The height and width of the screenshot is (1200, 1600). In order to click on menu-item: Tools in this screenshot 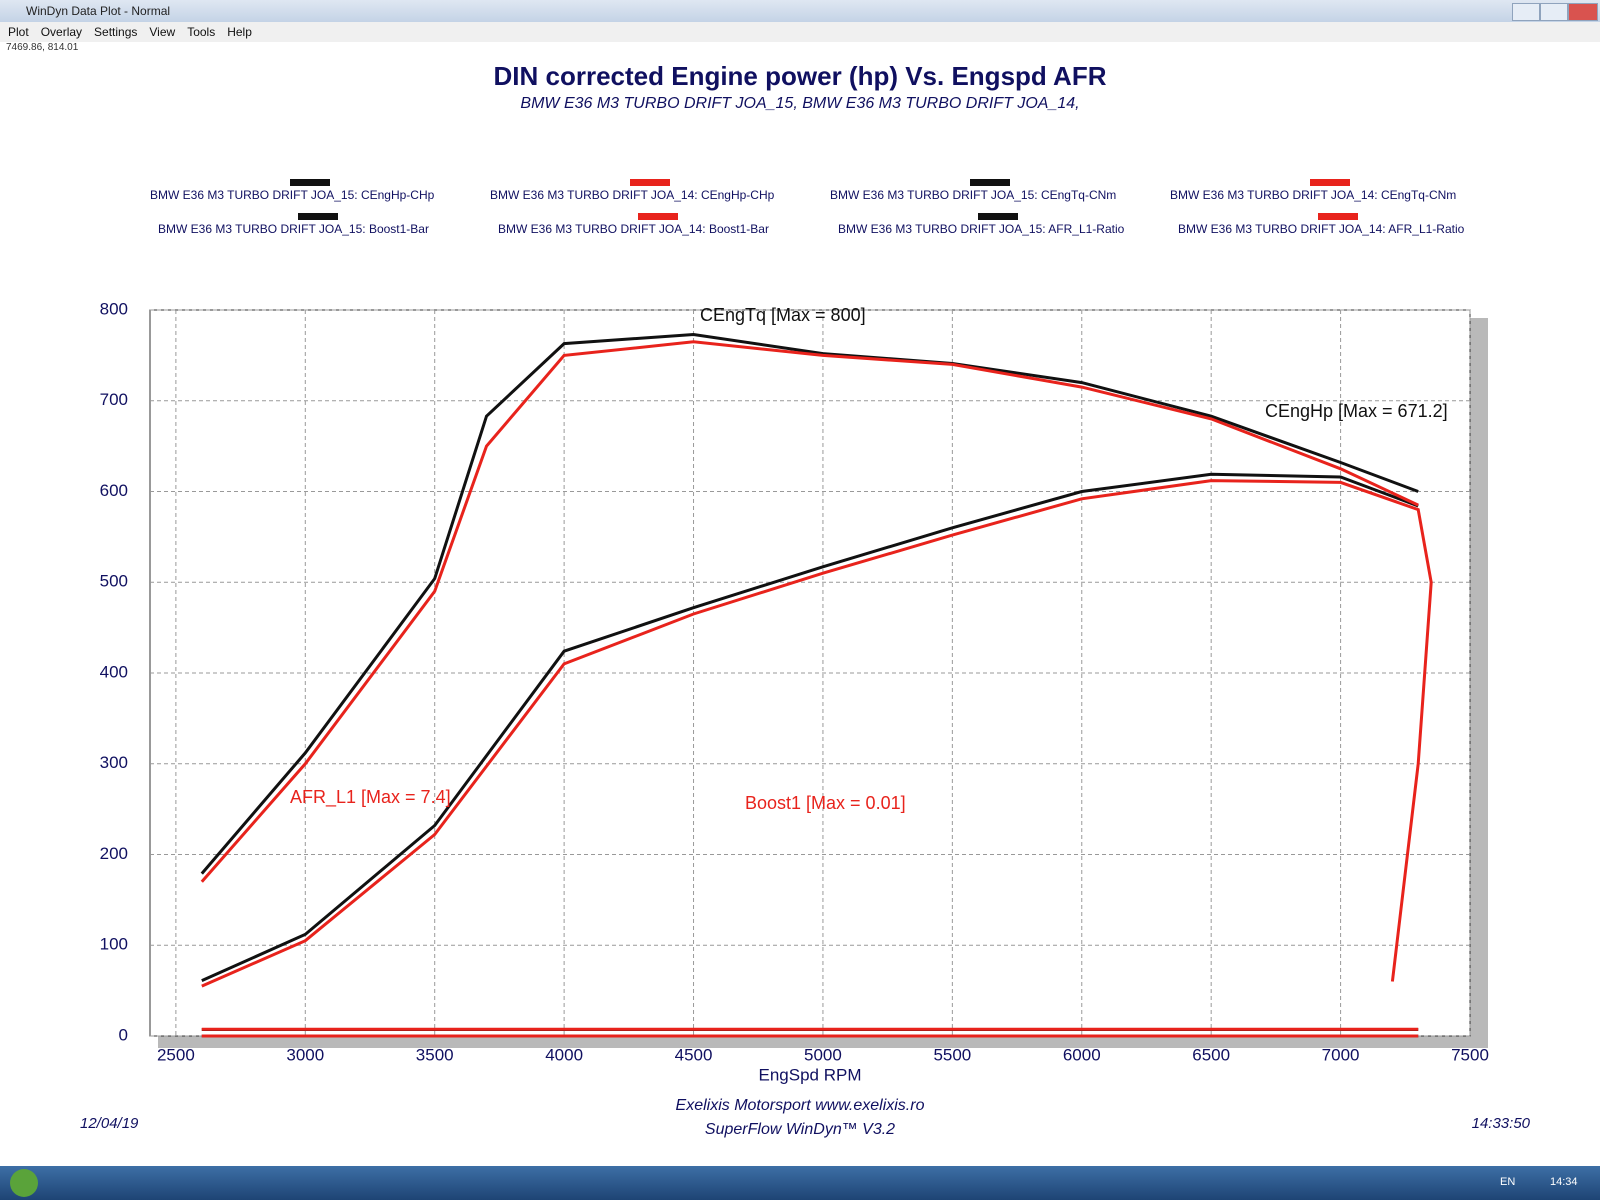, I will do `click(201, 32)`.